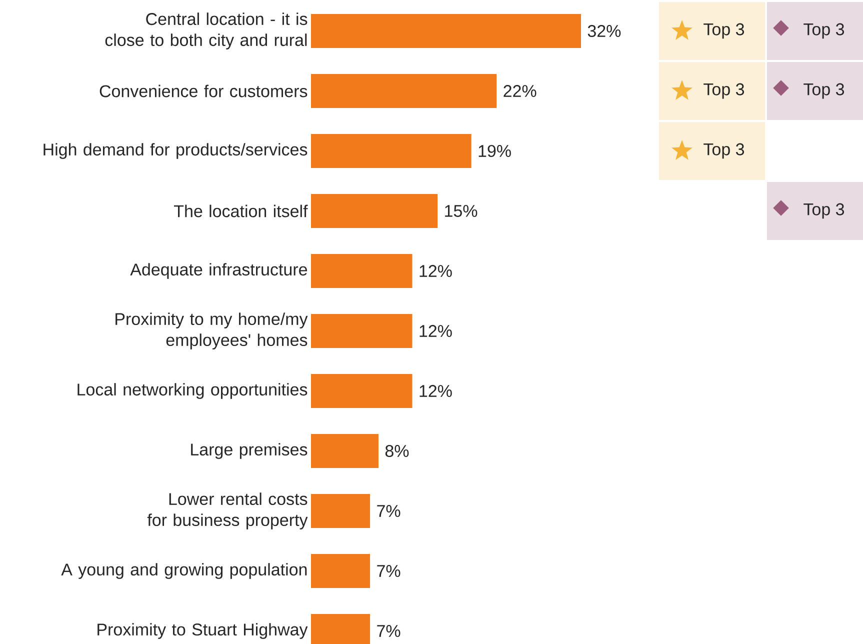  What do you see at coordinates (204, 91) in the screenshot?
I see `y-tick-label: Convenience for customers` at bounding box center [204, 91].